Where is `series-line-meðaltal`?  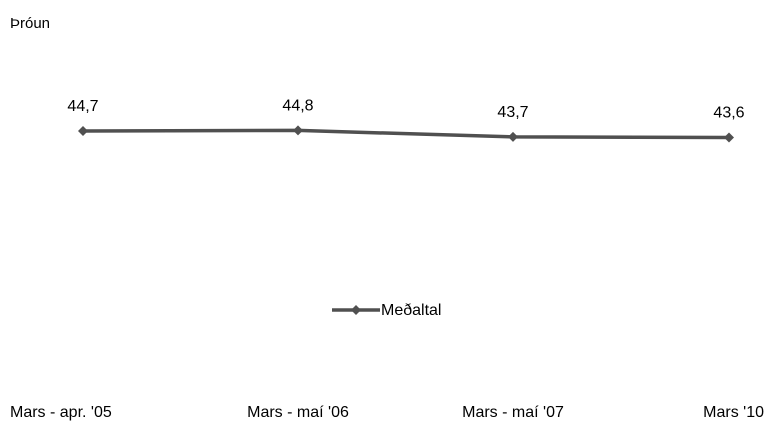
series-line-meðaltal is located at coordinates (406, 134).